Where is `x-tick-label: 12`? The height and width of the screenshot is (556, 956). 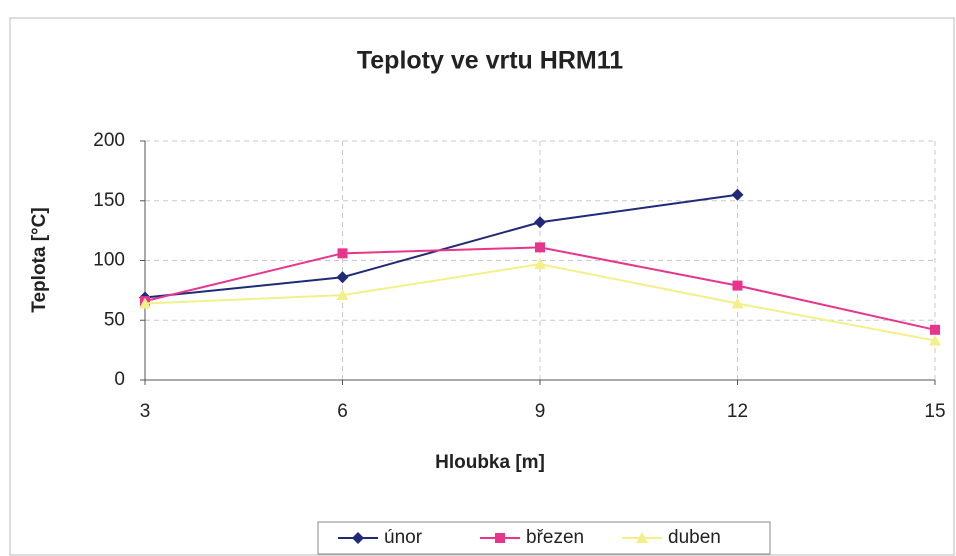
x-tick-label: 12 is located at coordinates (737, 411).